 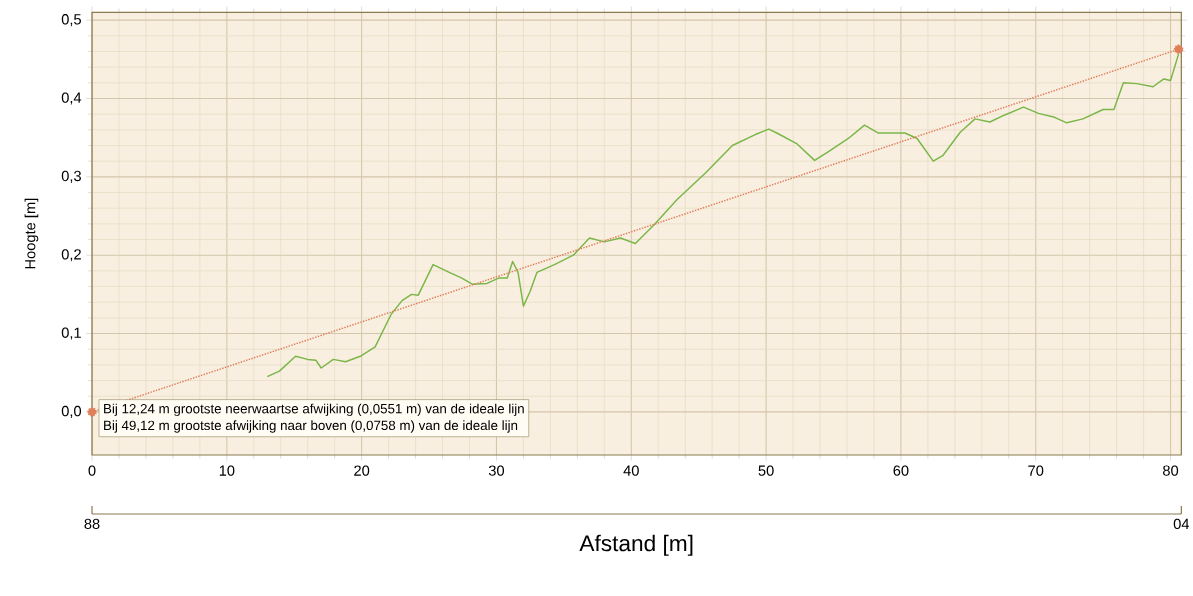 What do you see at coordinates (766, 470) in the screenshot?
I see `x-tick-label: 50` at bounding box center [766, 470].